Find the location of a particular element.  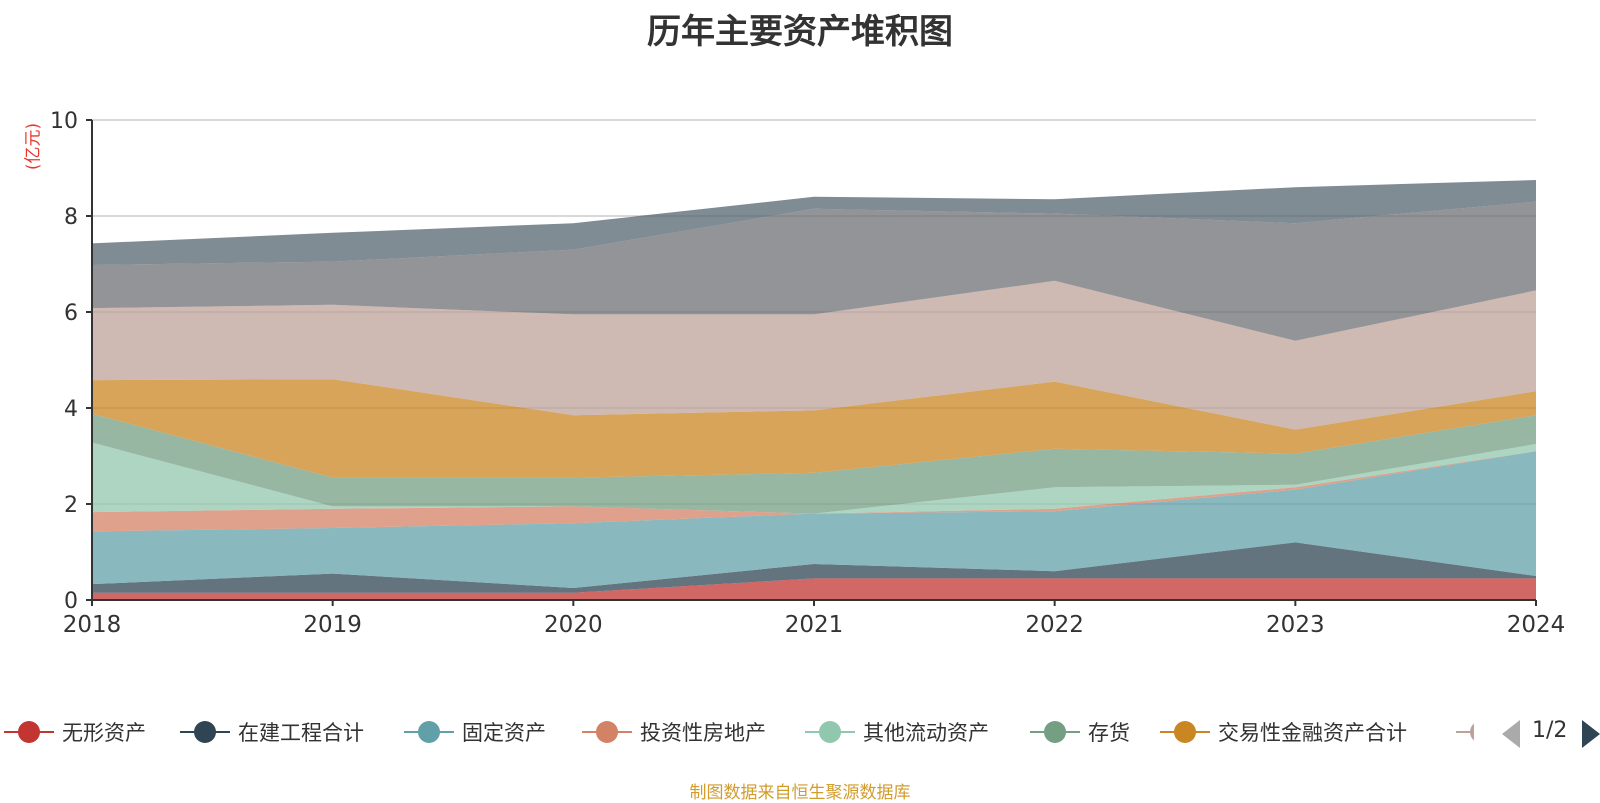

y-tick-label-0: 0 is located at coordinates (71, 601).